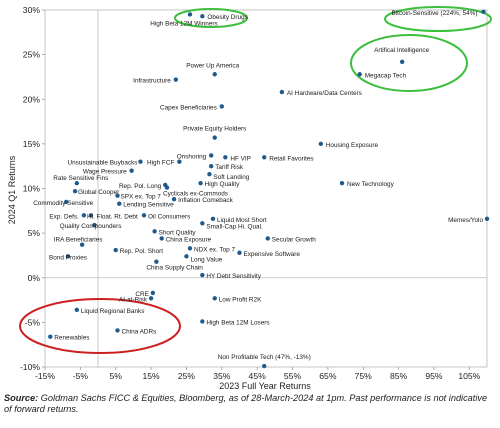  I want to click on point-label-cre: CRE, so click(142, 294).